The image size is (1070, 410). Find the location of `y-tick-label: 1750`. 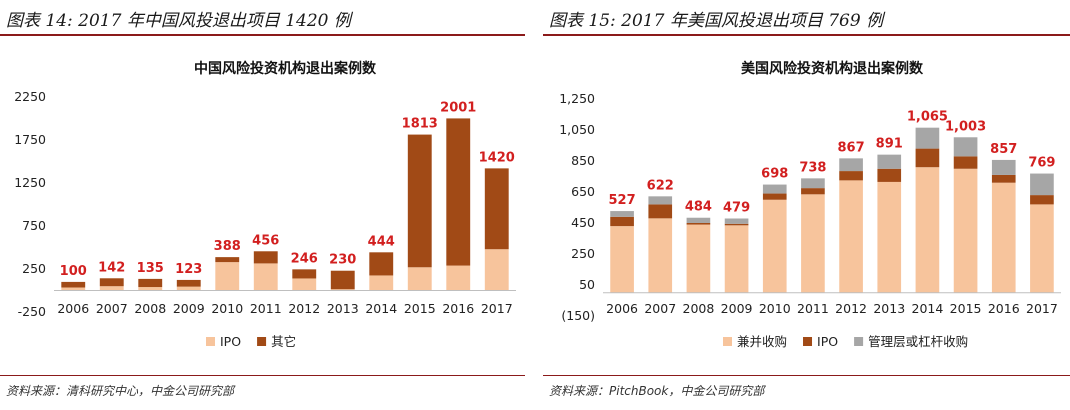

y-tick-label: 1750 is located at coordinates (30, 139).